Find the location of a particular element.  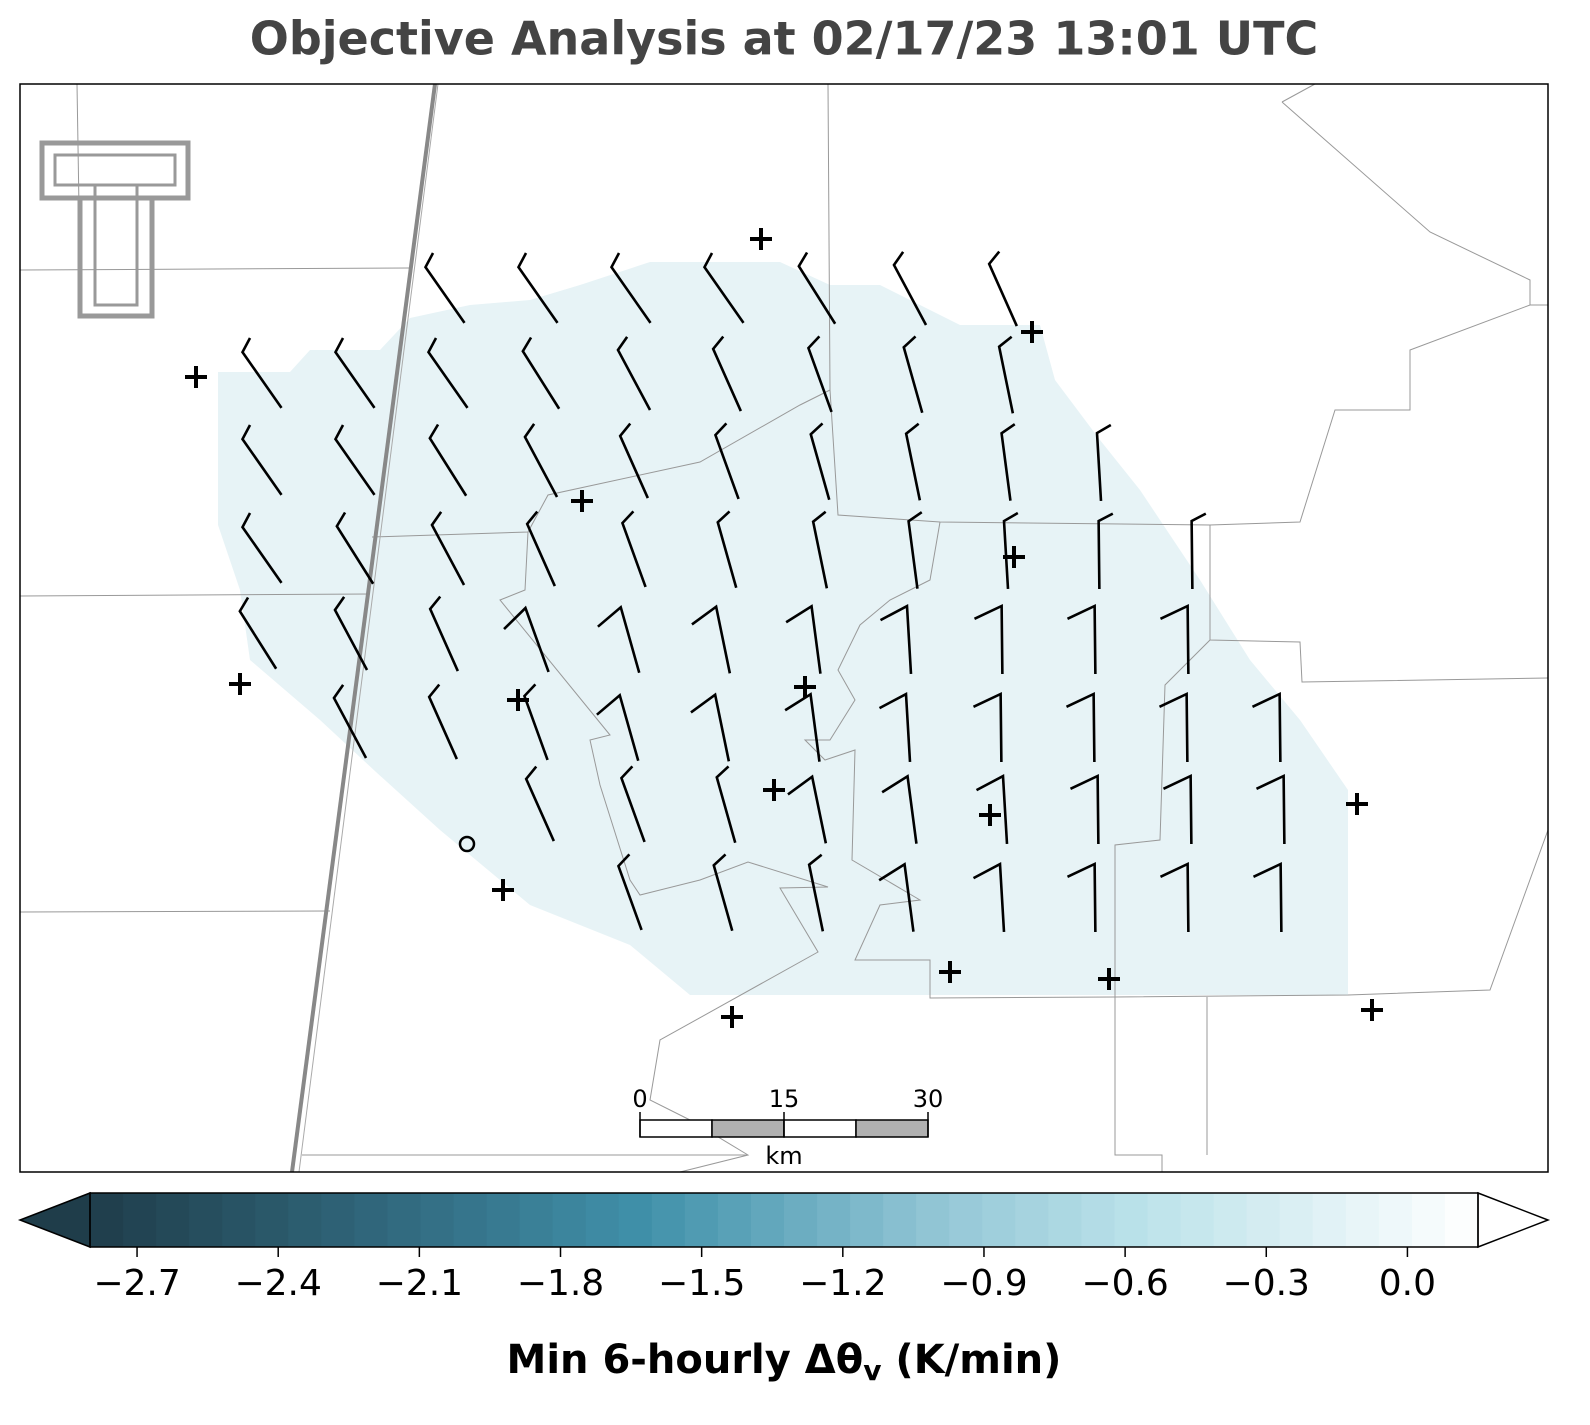

colorbar-tick-label: −2.4 is located at coordinates (277, 1283).